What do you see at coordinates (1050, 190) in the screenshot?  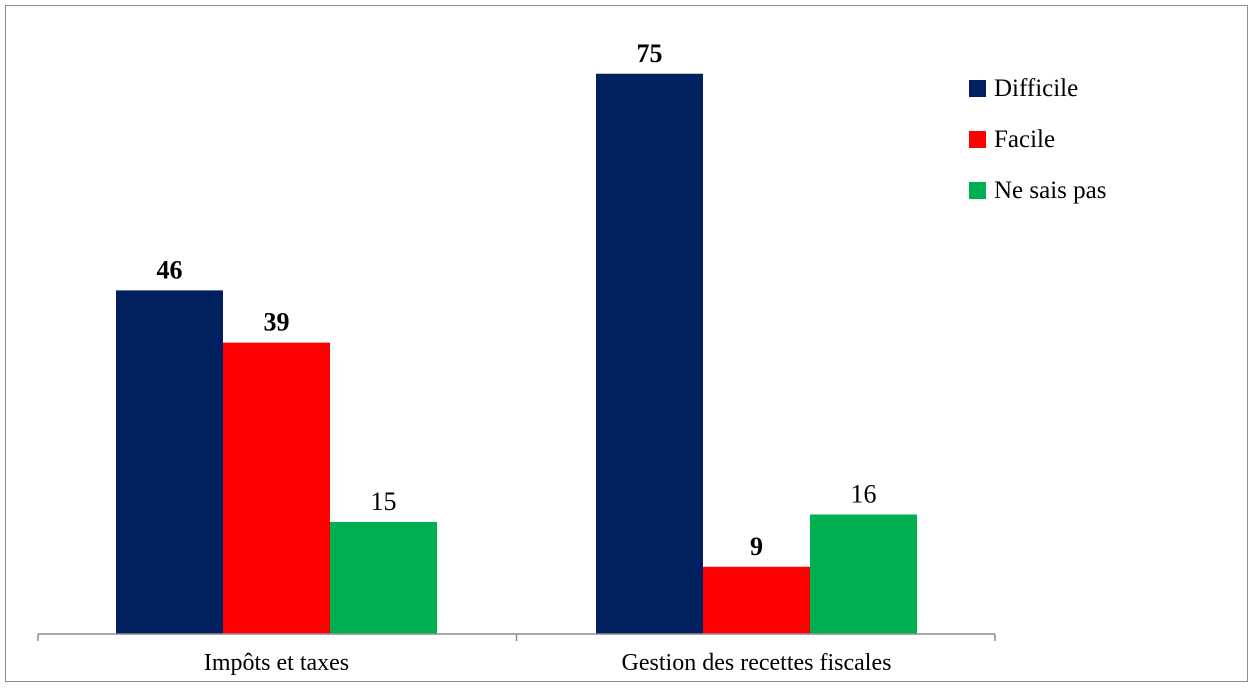 I see `legend-label: Ne sais pas` at bounding box center [1050, 190].